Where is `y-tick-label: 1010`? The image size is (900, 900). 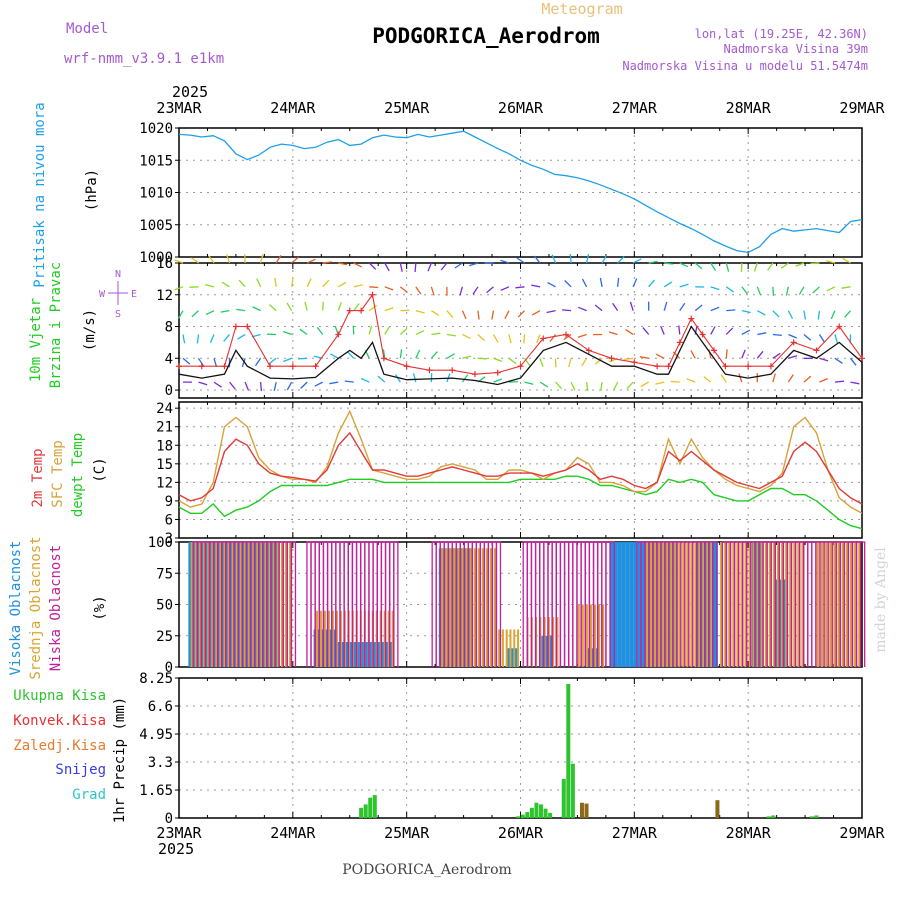 y-tick-label: 1010 is located at coordinates (156, 194).